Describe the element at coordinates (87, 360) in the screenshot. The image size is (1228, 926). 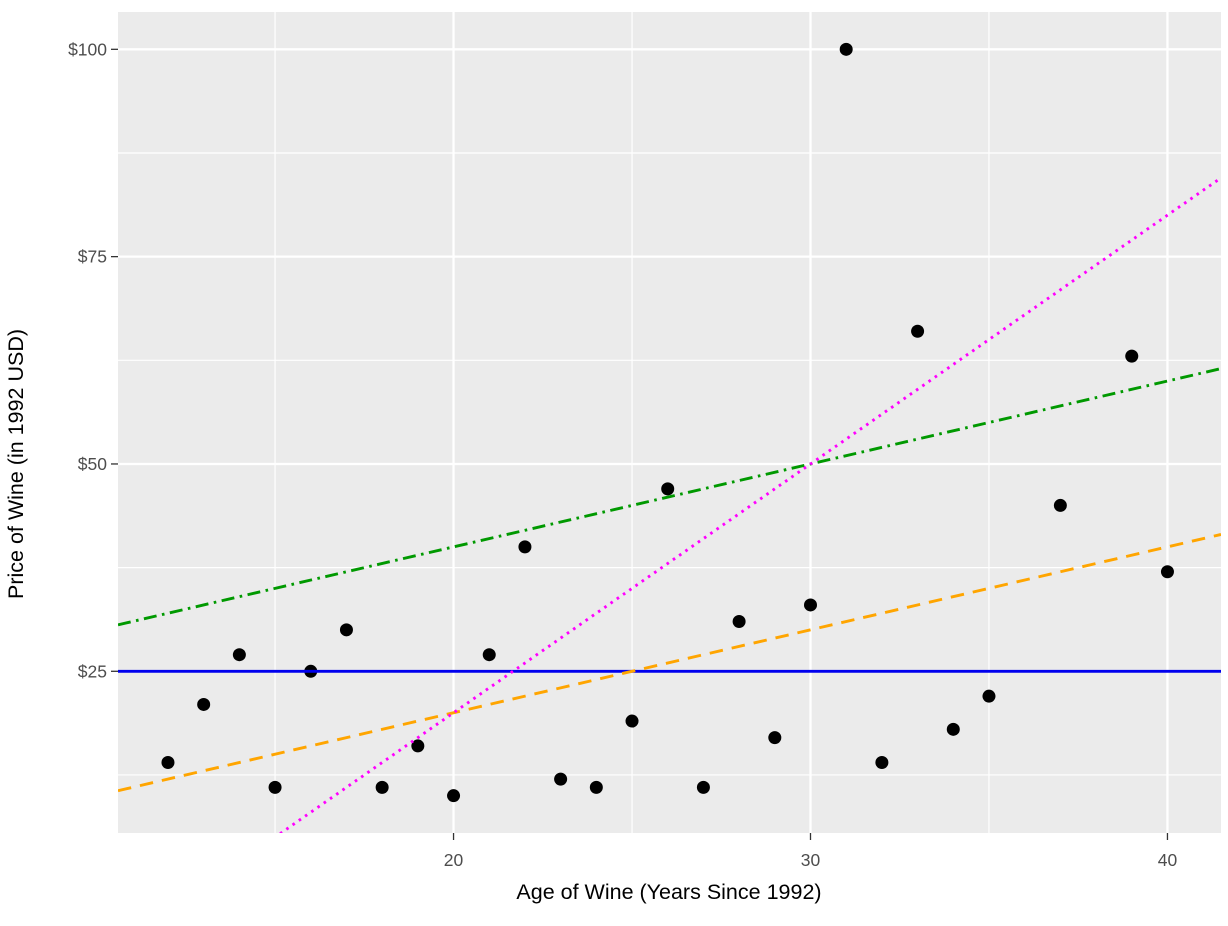
I see `y-tick-labels: $25 $50 $75 $100` at that location.